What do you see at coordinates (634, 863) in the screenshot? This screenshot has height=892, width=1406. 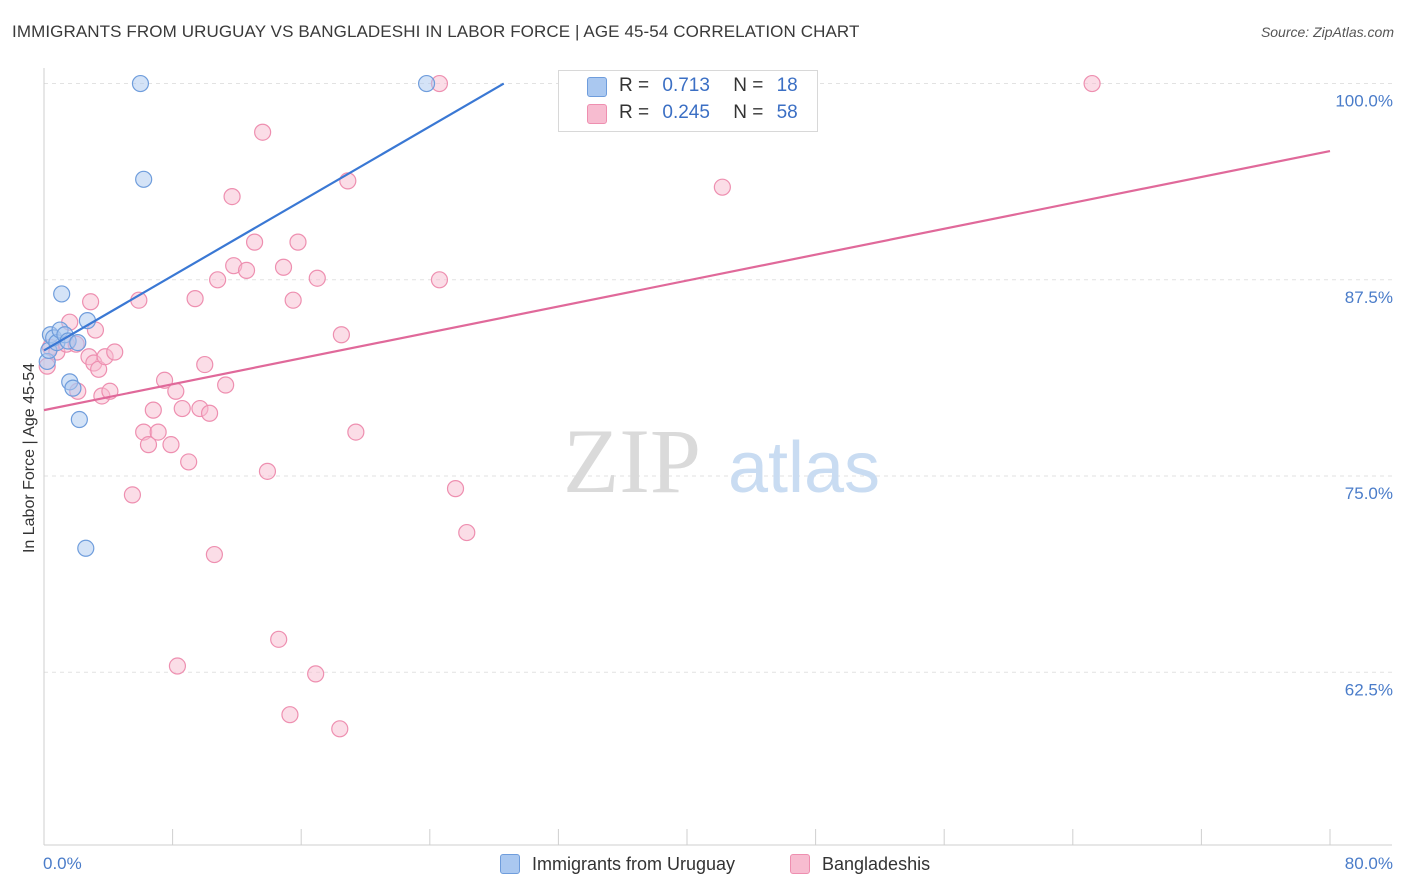 I see `legend-label-uruguay: Immigrants from Uruguay` at bounding box center [634, 863].